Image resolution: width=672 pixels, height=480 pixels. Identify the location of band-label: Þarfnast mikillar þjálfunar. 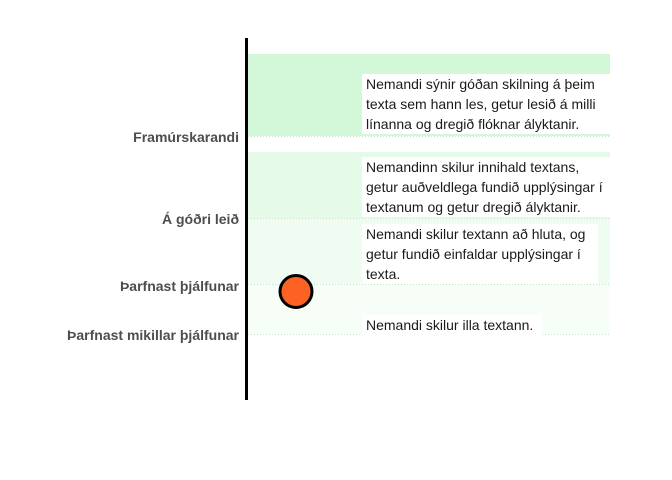
(153, 335).